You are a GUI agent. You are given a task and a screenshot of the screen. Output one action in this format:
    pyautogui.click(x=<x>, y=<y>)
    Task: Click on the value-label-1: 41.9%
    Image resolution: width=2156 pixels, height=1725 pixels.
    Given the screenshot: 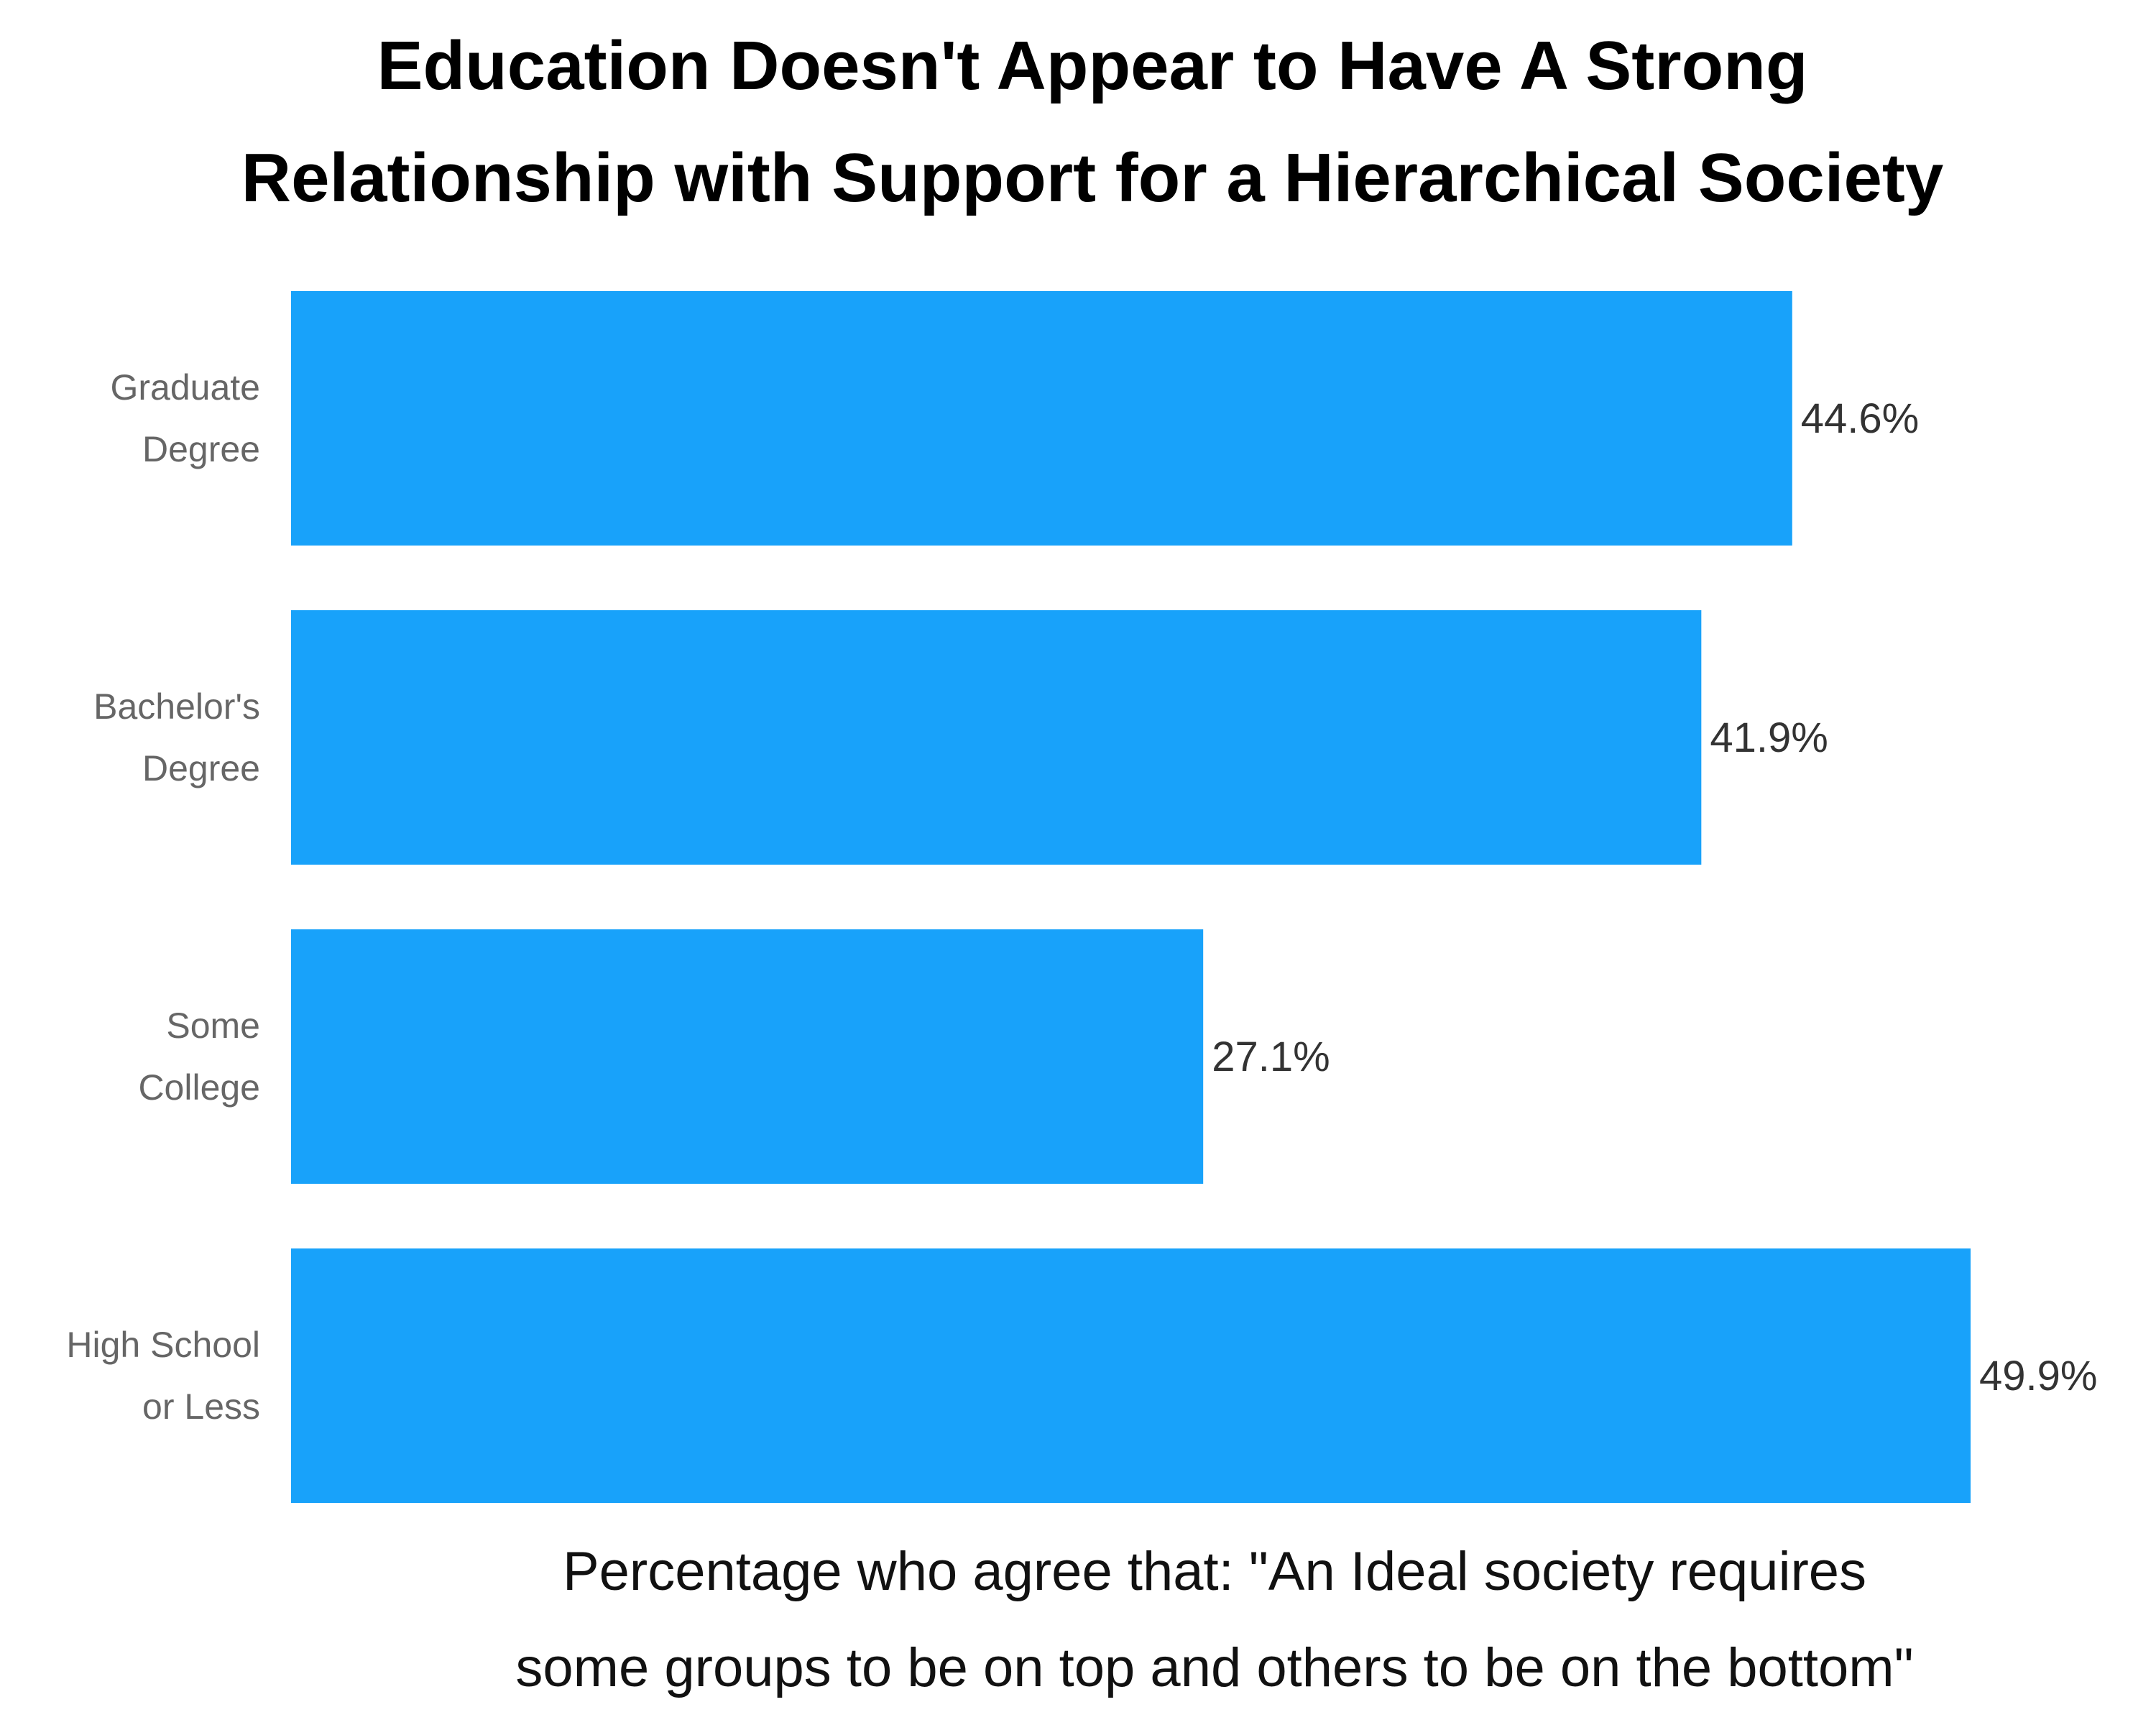 What is the action you would take?
    pyautogui.click(x=1769, y=737)
    